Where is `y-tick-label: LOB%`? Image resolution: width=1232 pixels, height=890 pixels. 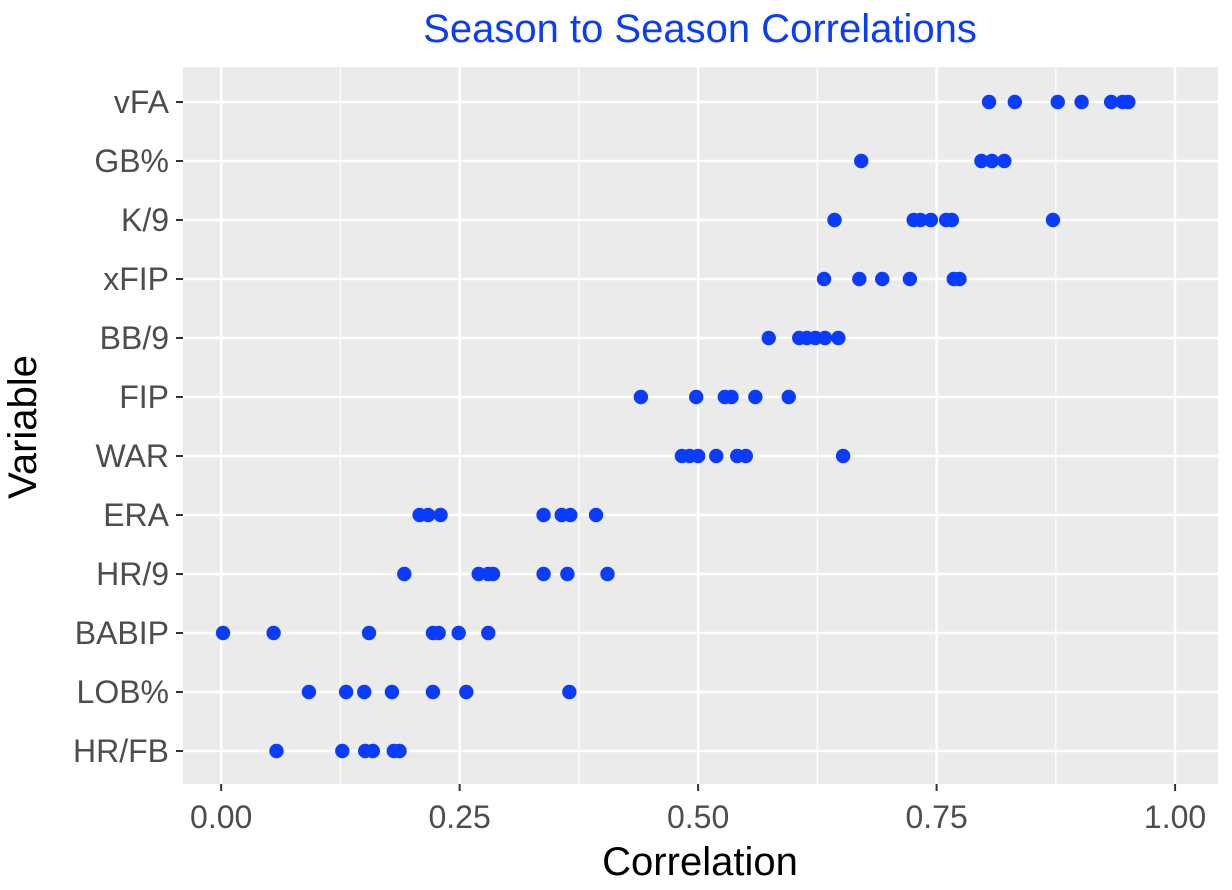
y-tick-label: LOB% is located at coordinates (123, 692).